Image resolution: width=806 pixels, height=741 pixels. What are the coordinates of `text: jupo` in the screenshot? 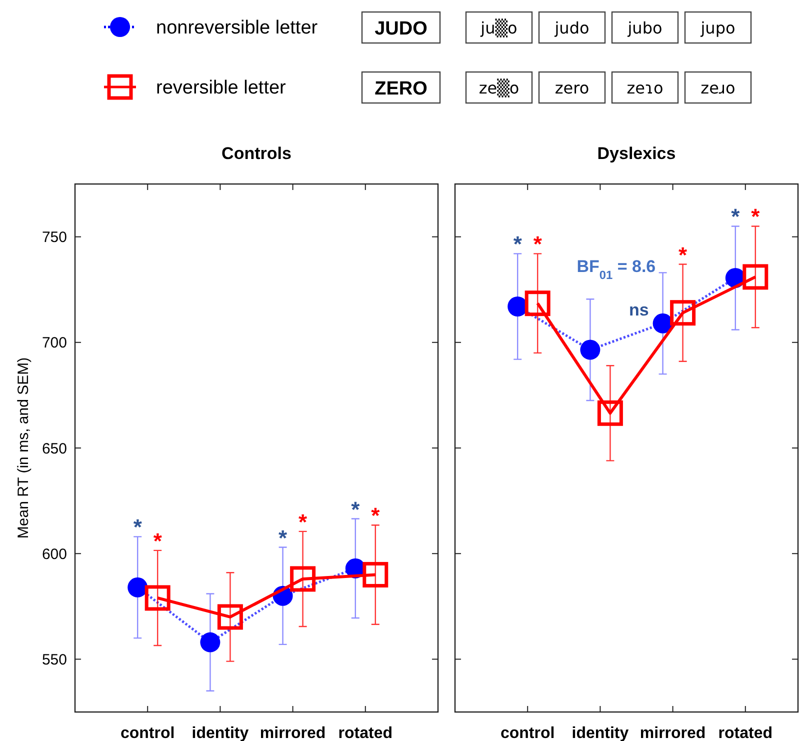 It's located at (718, 28).